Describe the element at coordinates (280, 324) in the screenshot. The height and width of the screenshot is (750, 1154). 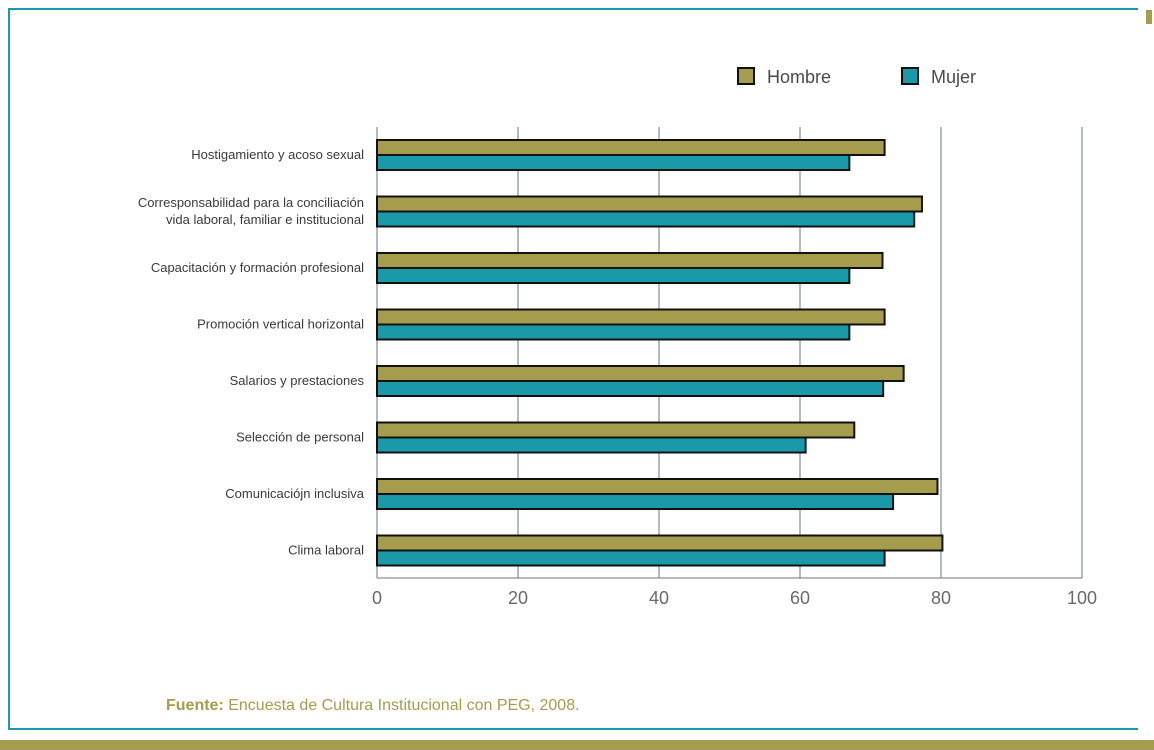
I see `category-label: Promoción vertical horizontal` at that location.